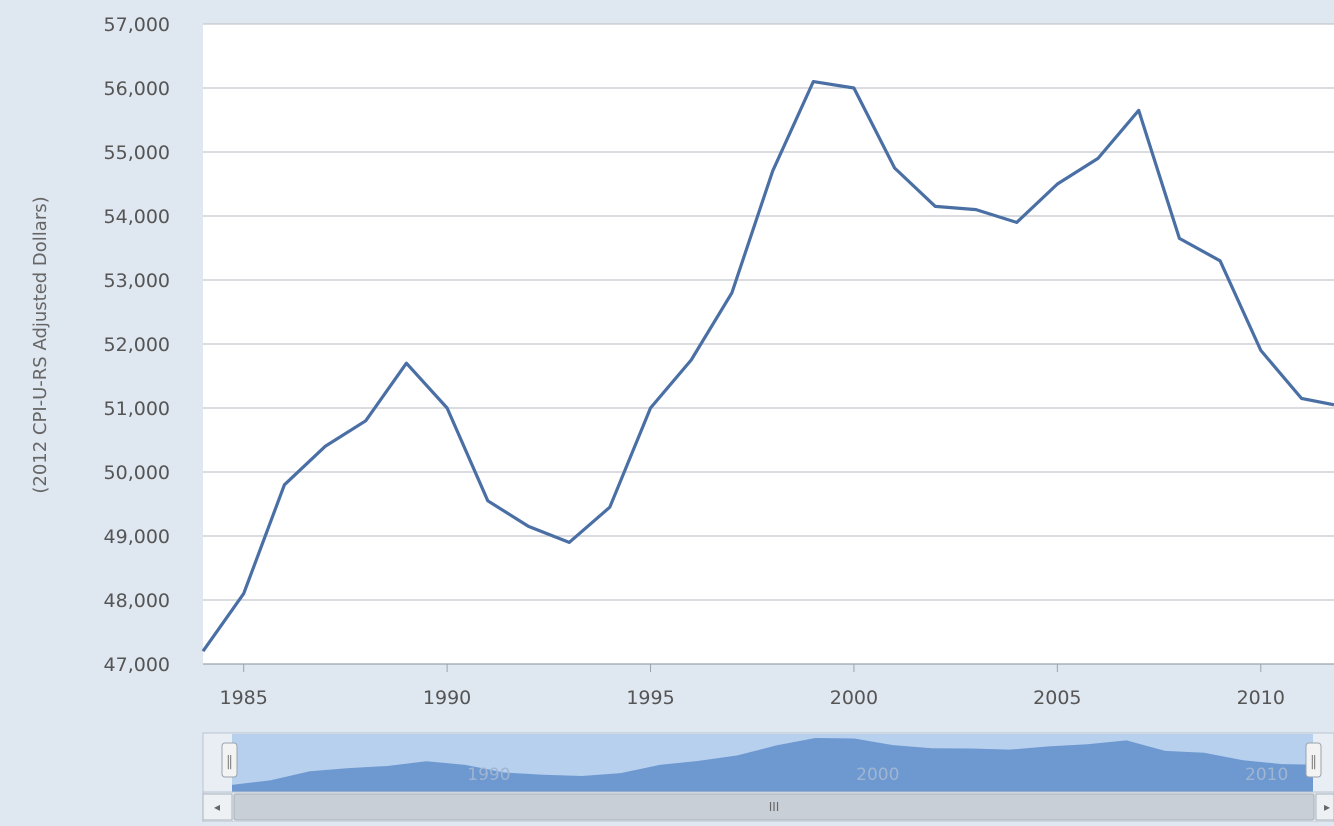 Image resolution: width=1334 pixels, height=826 pixels. What do you see at coordinates (774, 807) in the screenshot?
I see `scrollbar-grip: III` at bounding box center [774, 807].